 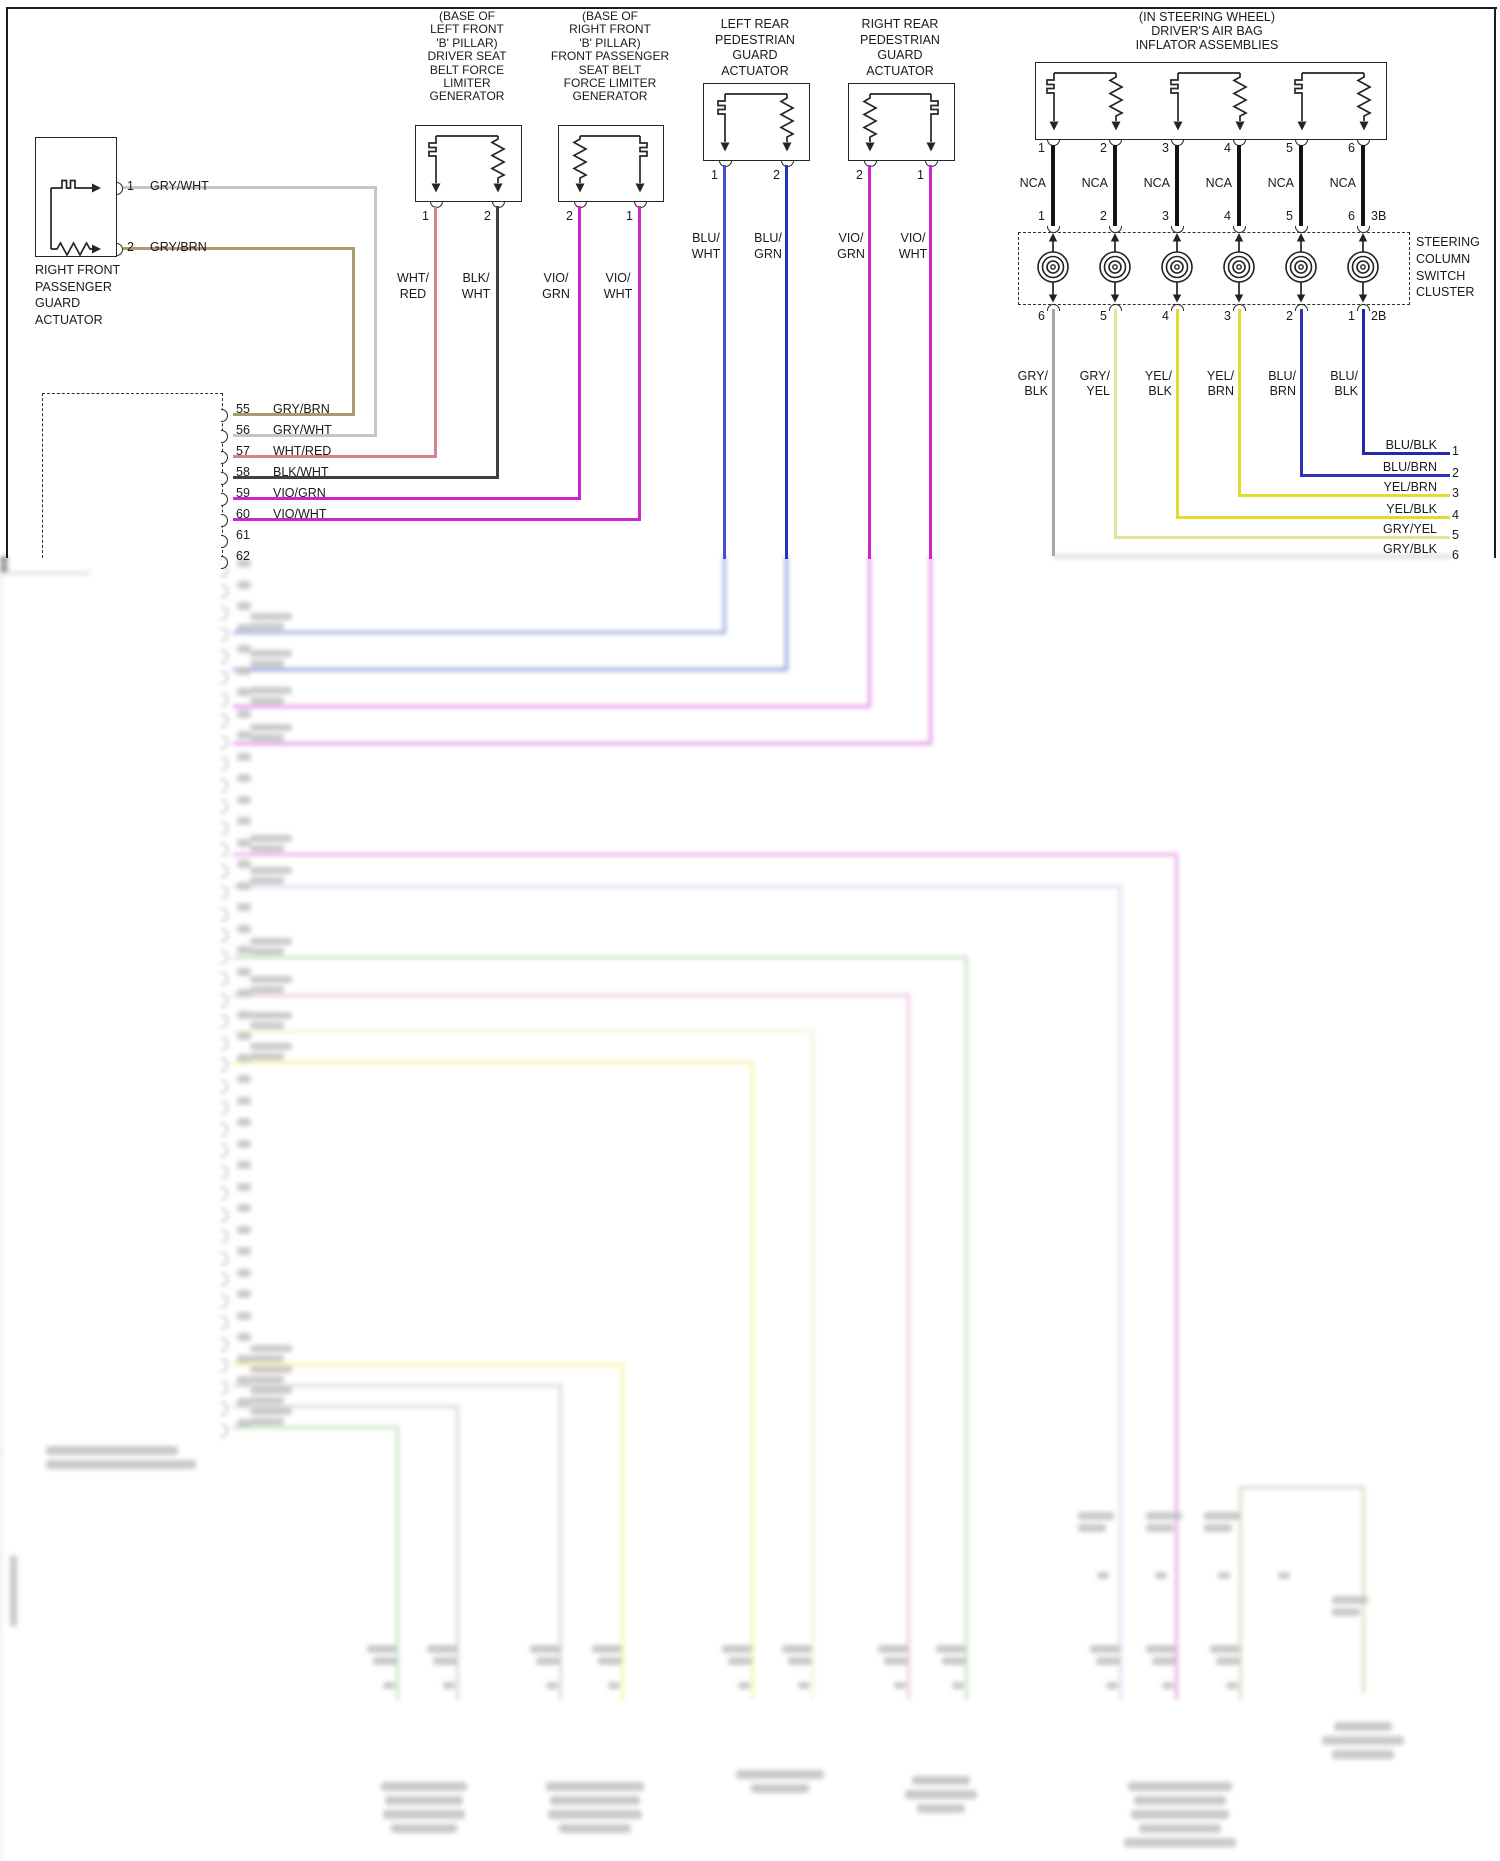 What do you see at coordinates (243, 493) in the screenshot?
I see `module-pin-number: 59` at bounding box center [243, 493].